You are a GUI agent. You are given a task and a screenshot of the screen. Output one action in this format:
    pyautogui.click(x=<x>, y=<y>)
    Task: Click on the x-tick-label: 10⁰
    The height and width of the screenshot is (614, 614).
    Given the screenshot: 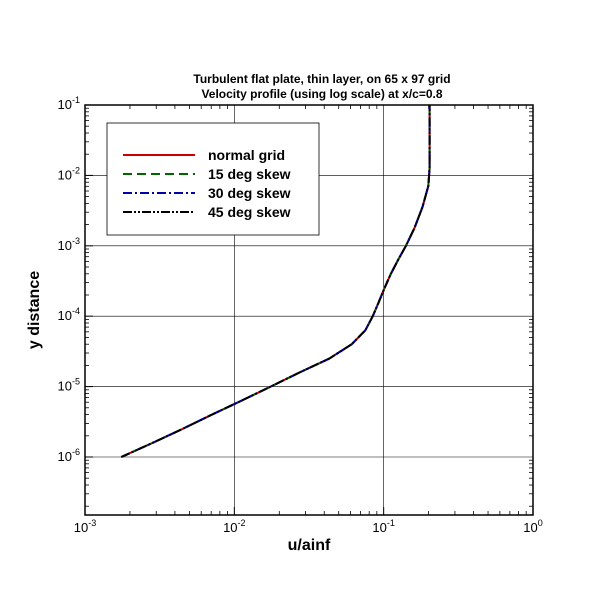 What is the action you would take?
    pyautogui.click(x=532, y=526)
    